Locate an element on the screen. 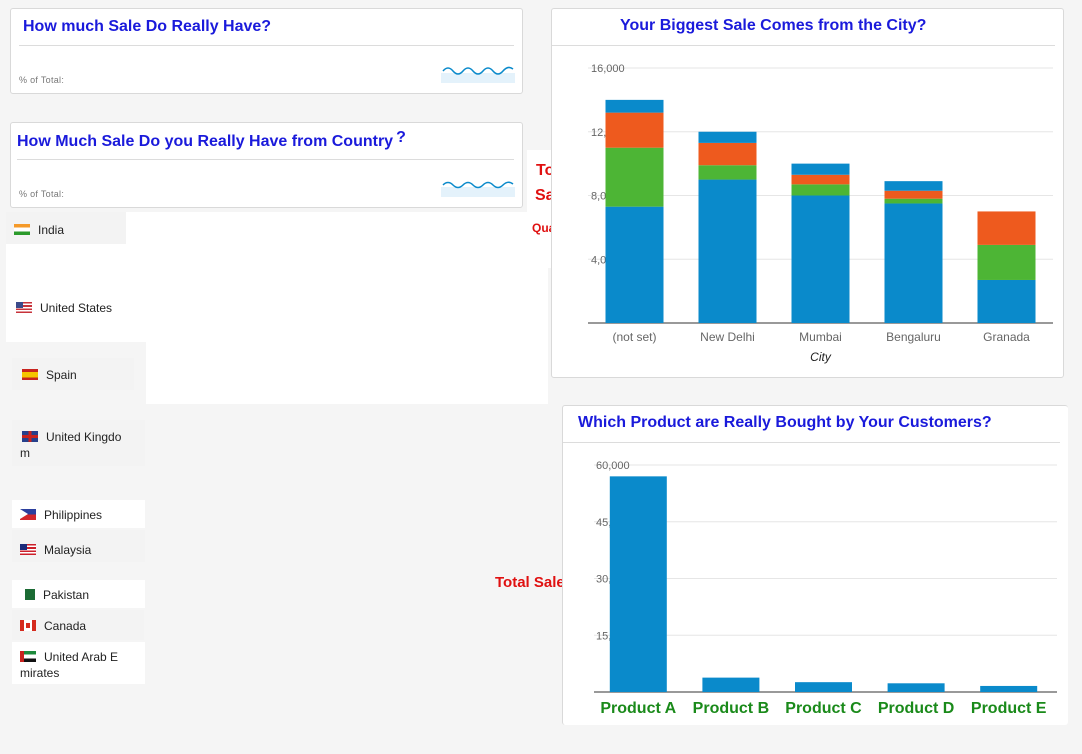  country-name: India is located at coordinates (51, 230).